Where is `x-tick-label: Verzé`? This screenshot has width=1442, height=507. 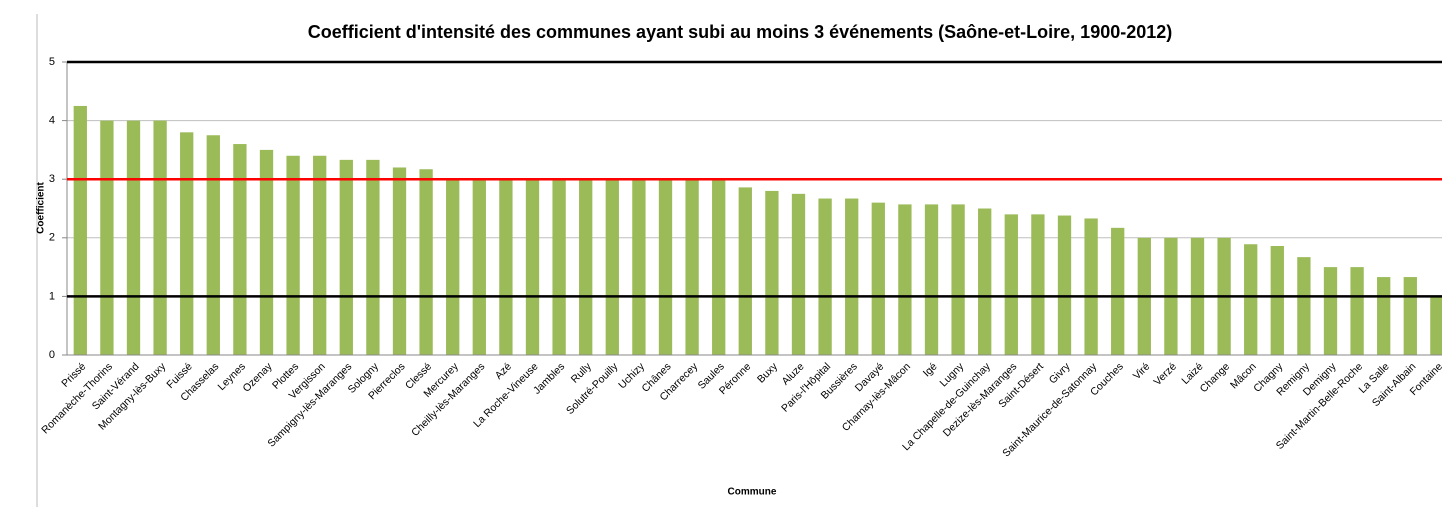 x-tick-label: Verzé is located at coordinates (1166, 374).